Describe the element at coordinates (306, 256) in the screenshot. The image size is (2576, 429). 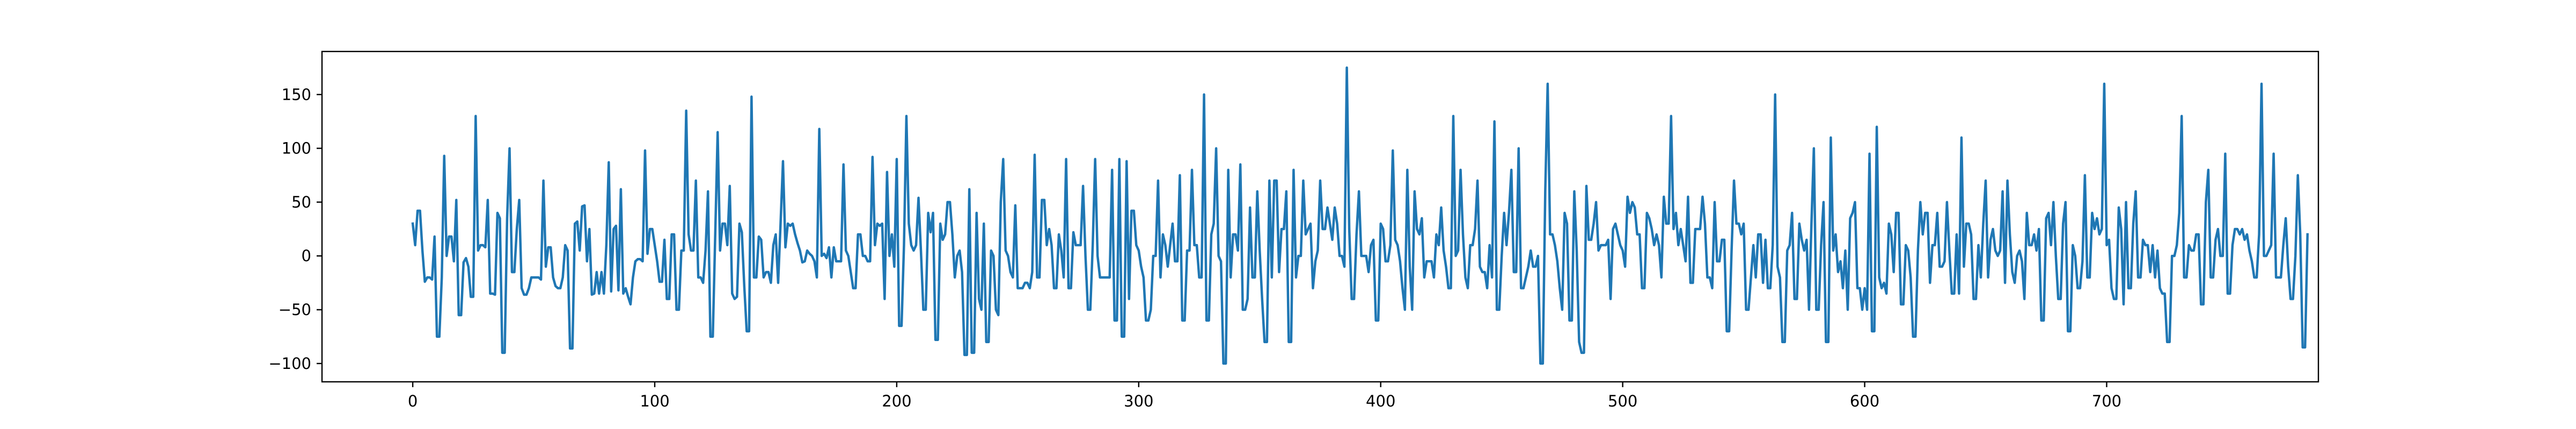
I see `y-tick-label: 0` at that location.